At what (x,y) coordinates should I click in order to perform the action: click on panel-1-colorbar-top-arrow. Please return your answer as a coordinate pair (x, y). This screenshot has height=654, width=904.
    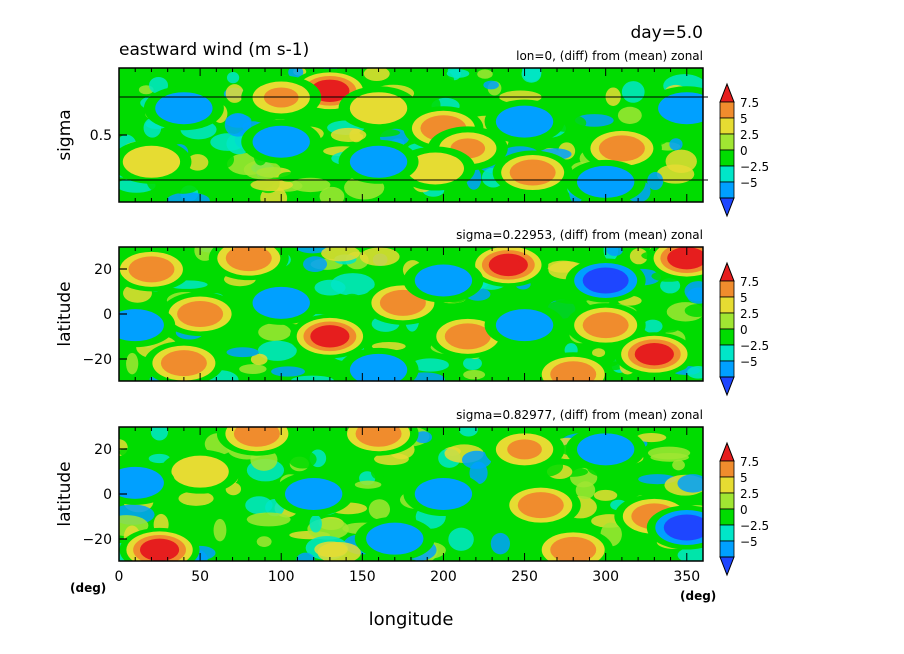
    Looking at the image, I should click on (727, 271).